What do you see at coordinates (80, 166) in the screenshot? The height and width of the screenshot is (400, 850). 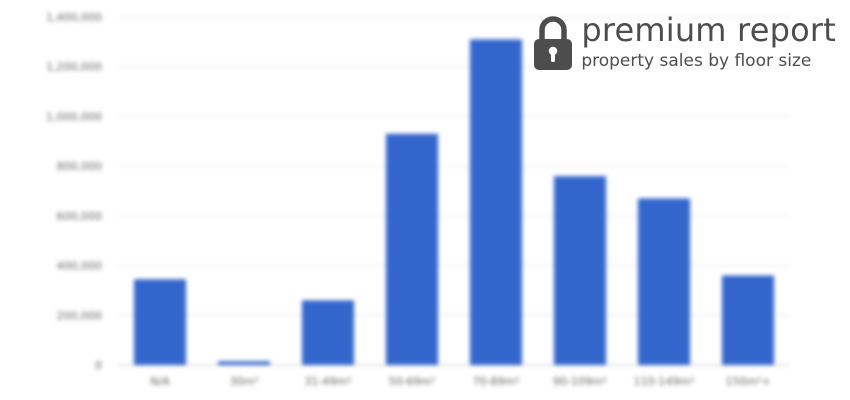 I see `y-tick-label: 800,000` at bounding box center [80, 166].